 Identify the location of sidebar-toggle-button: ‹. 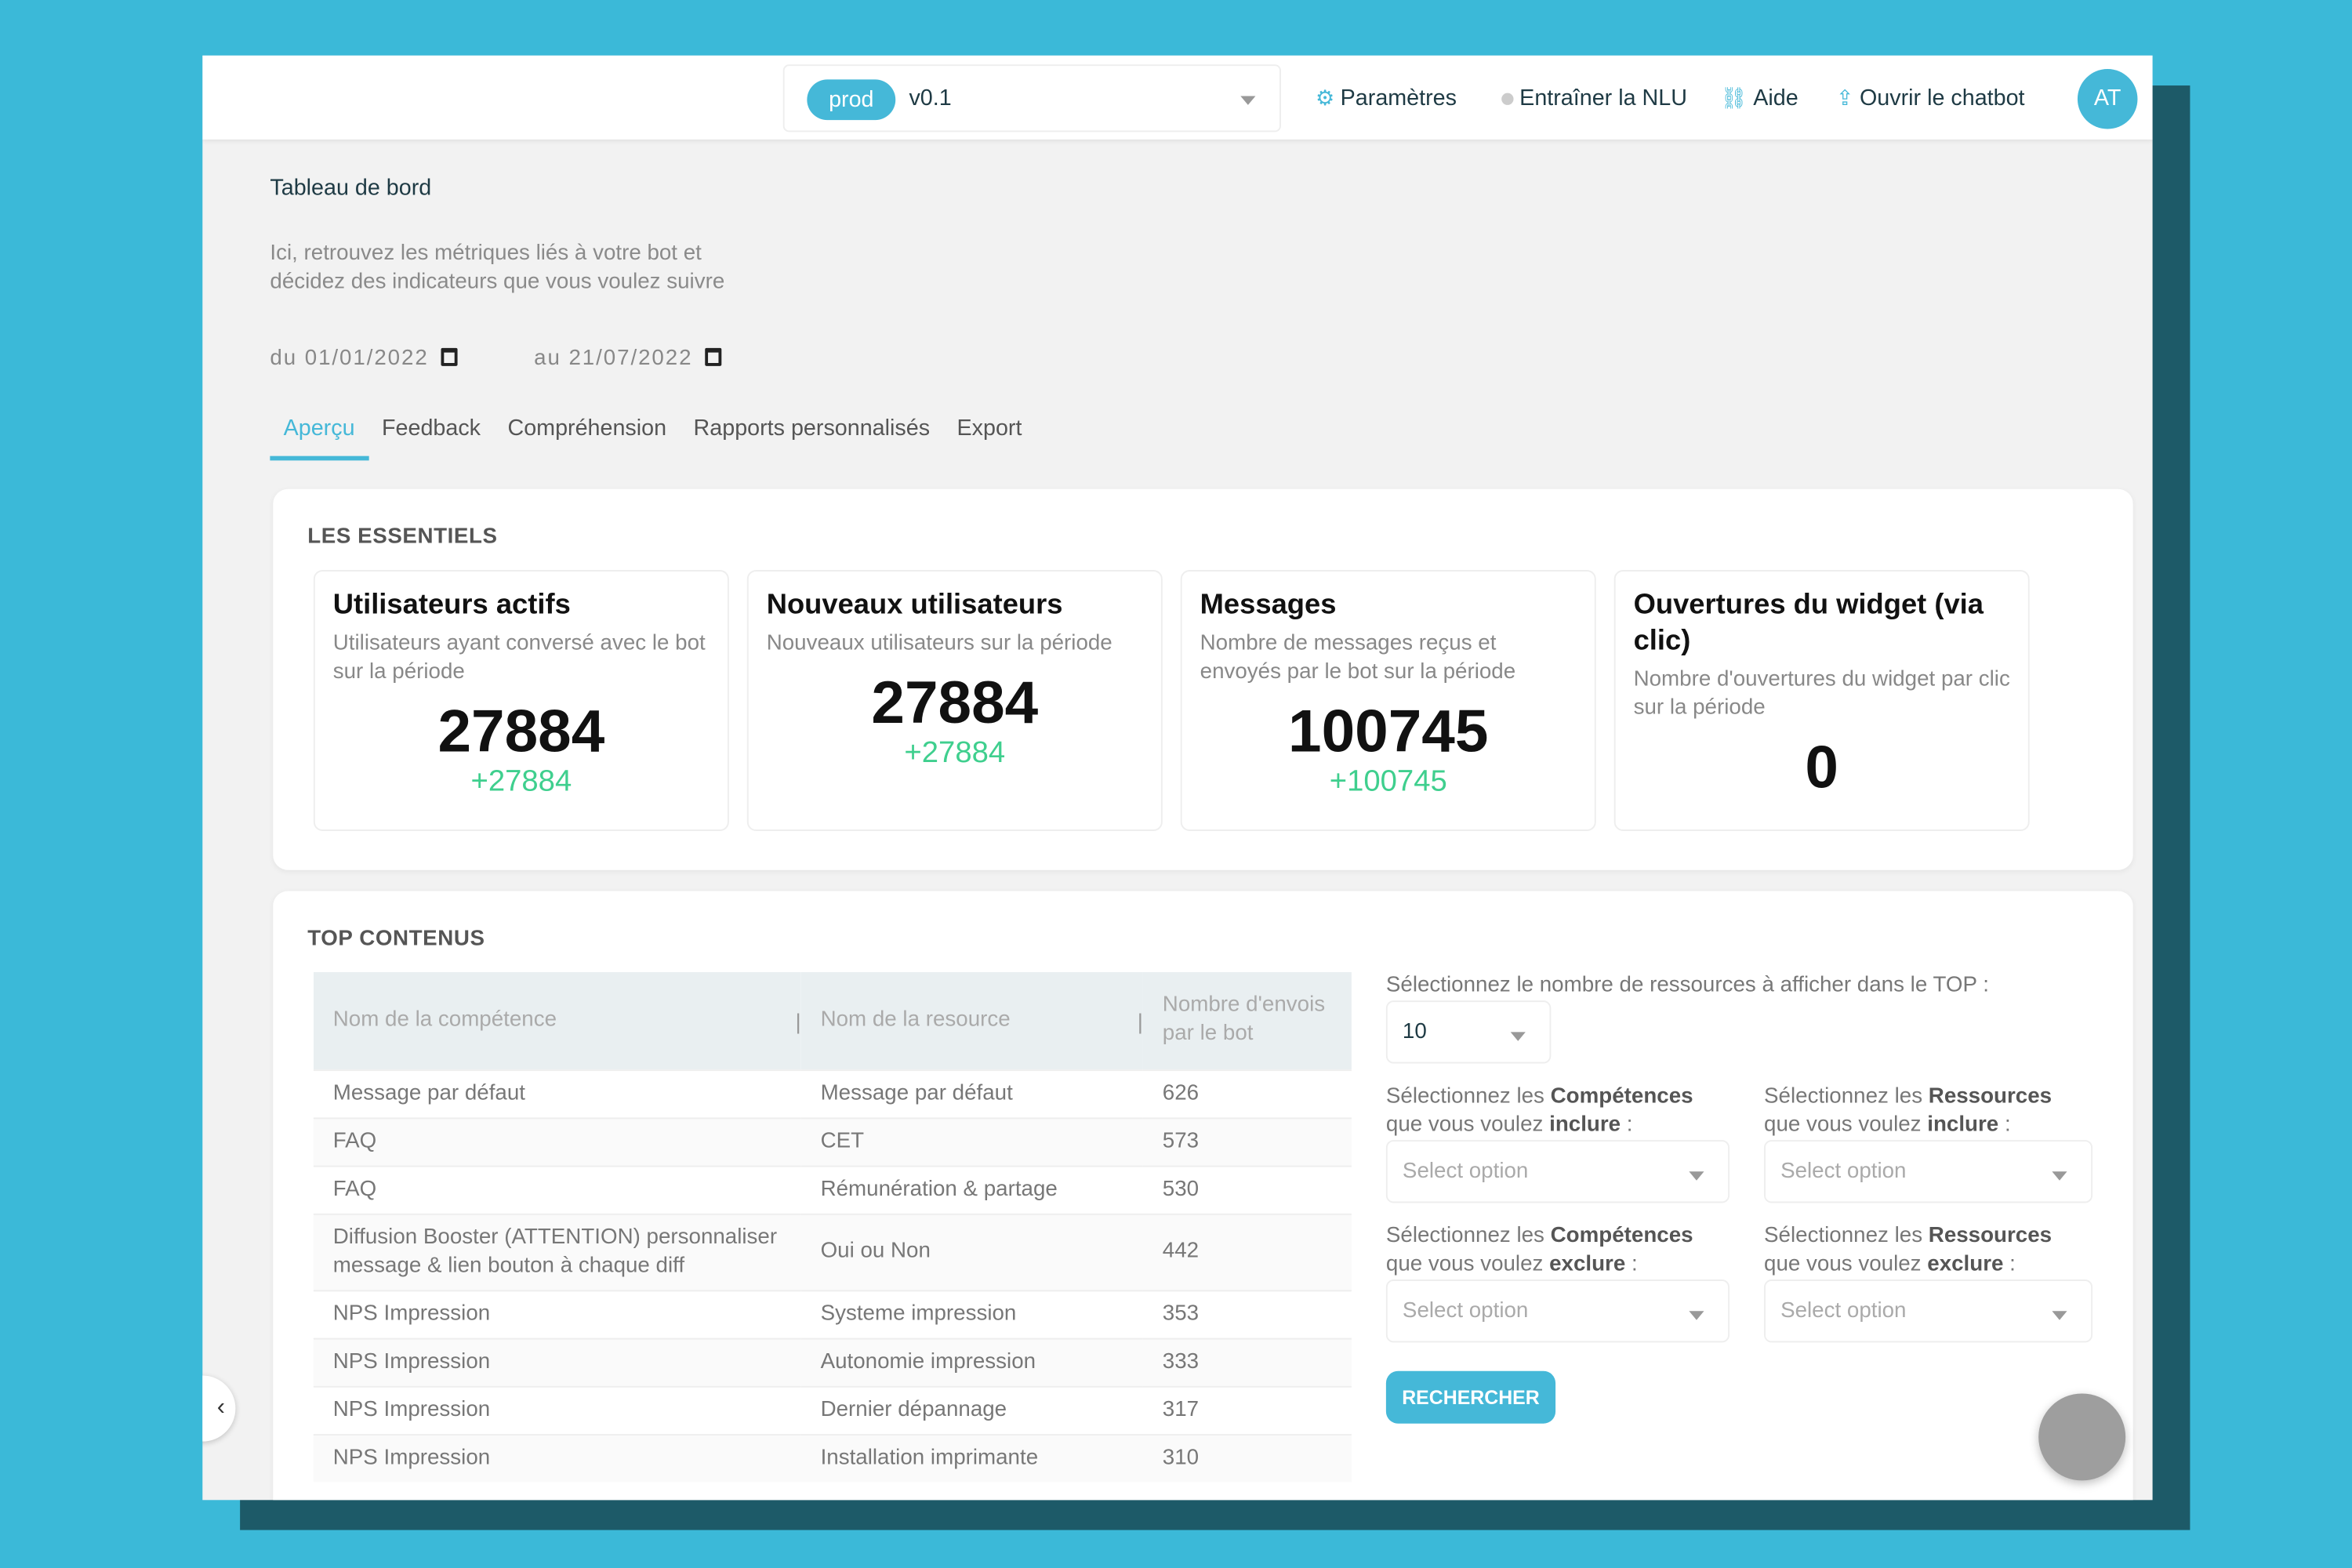
(219, 1408).